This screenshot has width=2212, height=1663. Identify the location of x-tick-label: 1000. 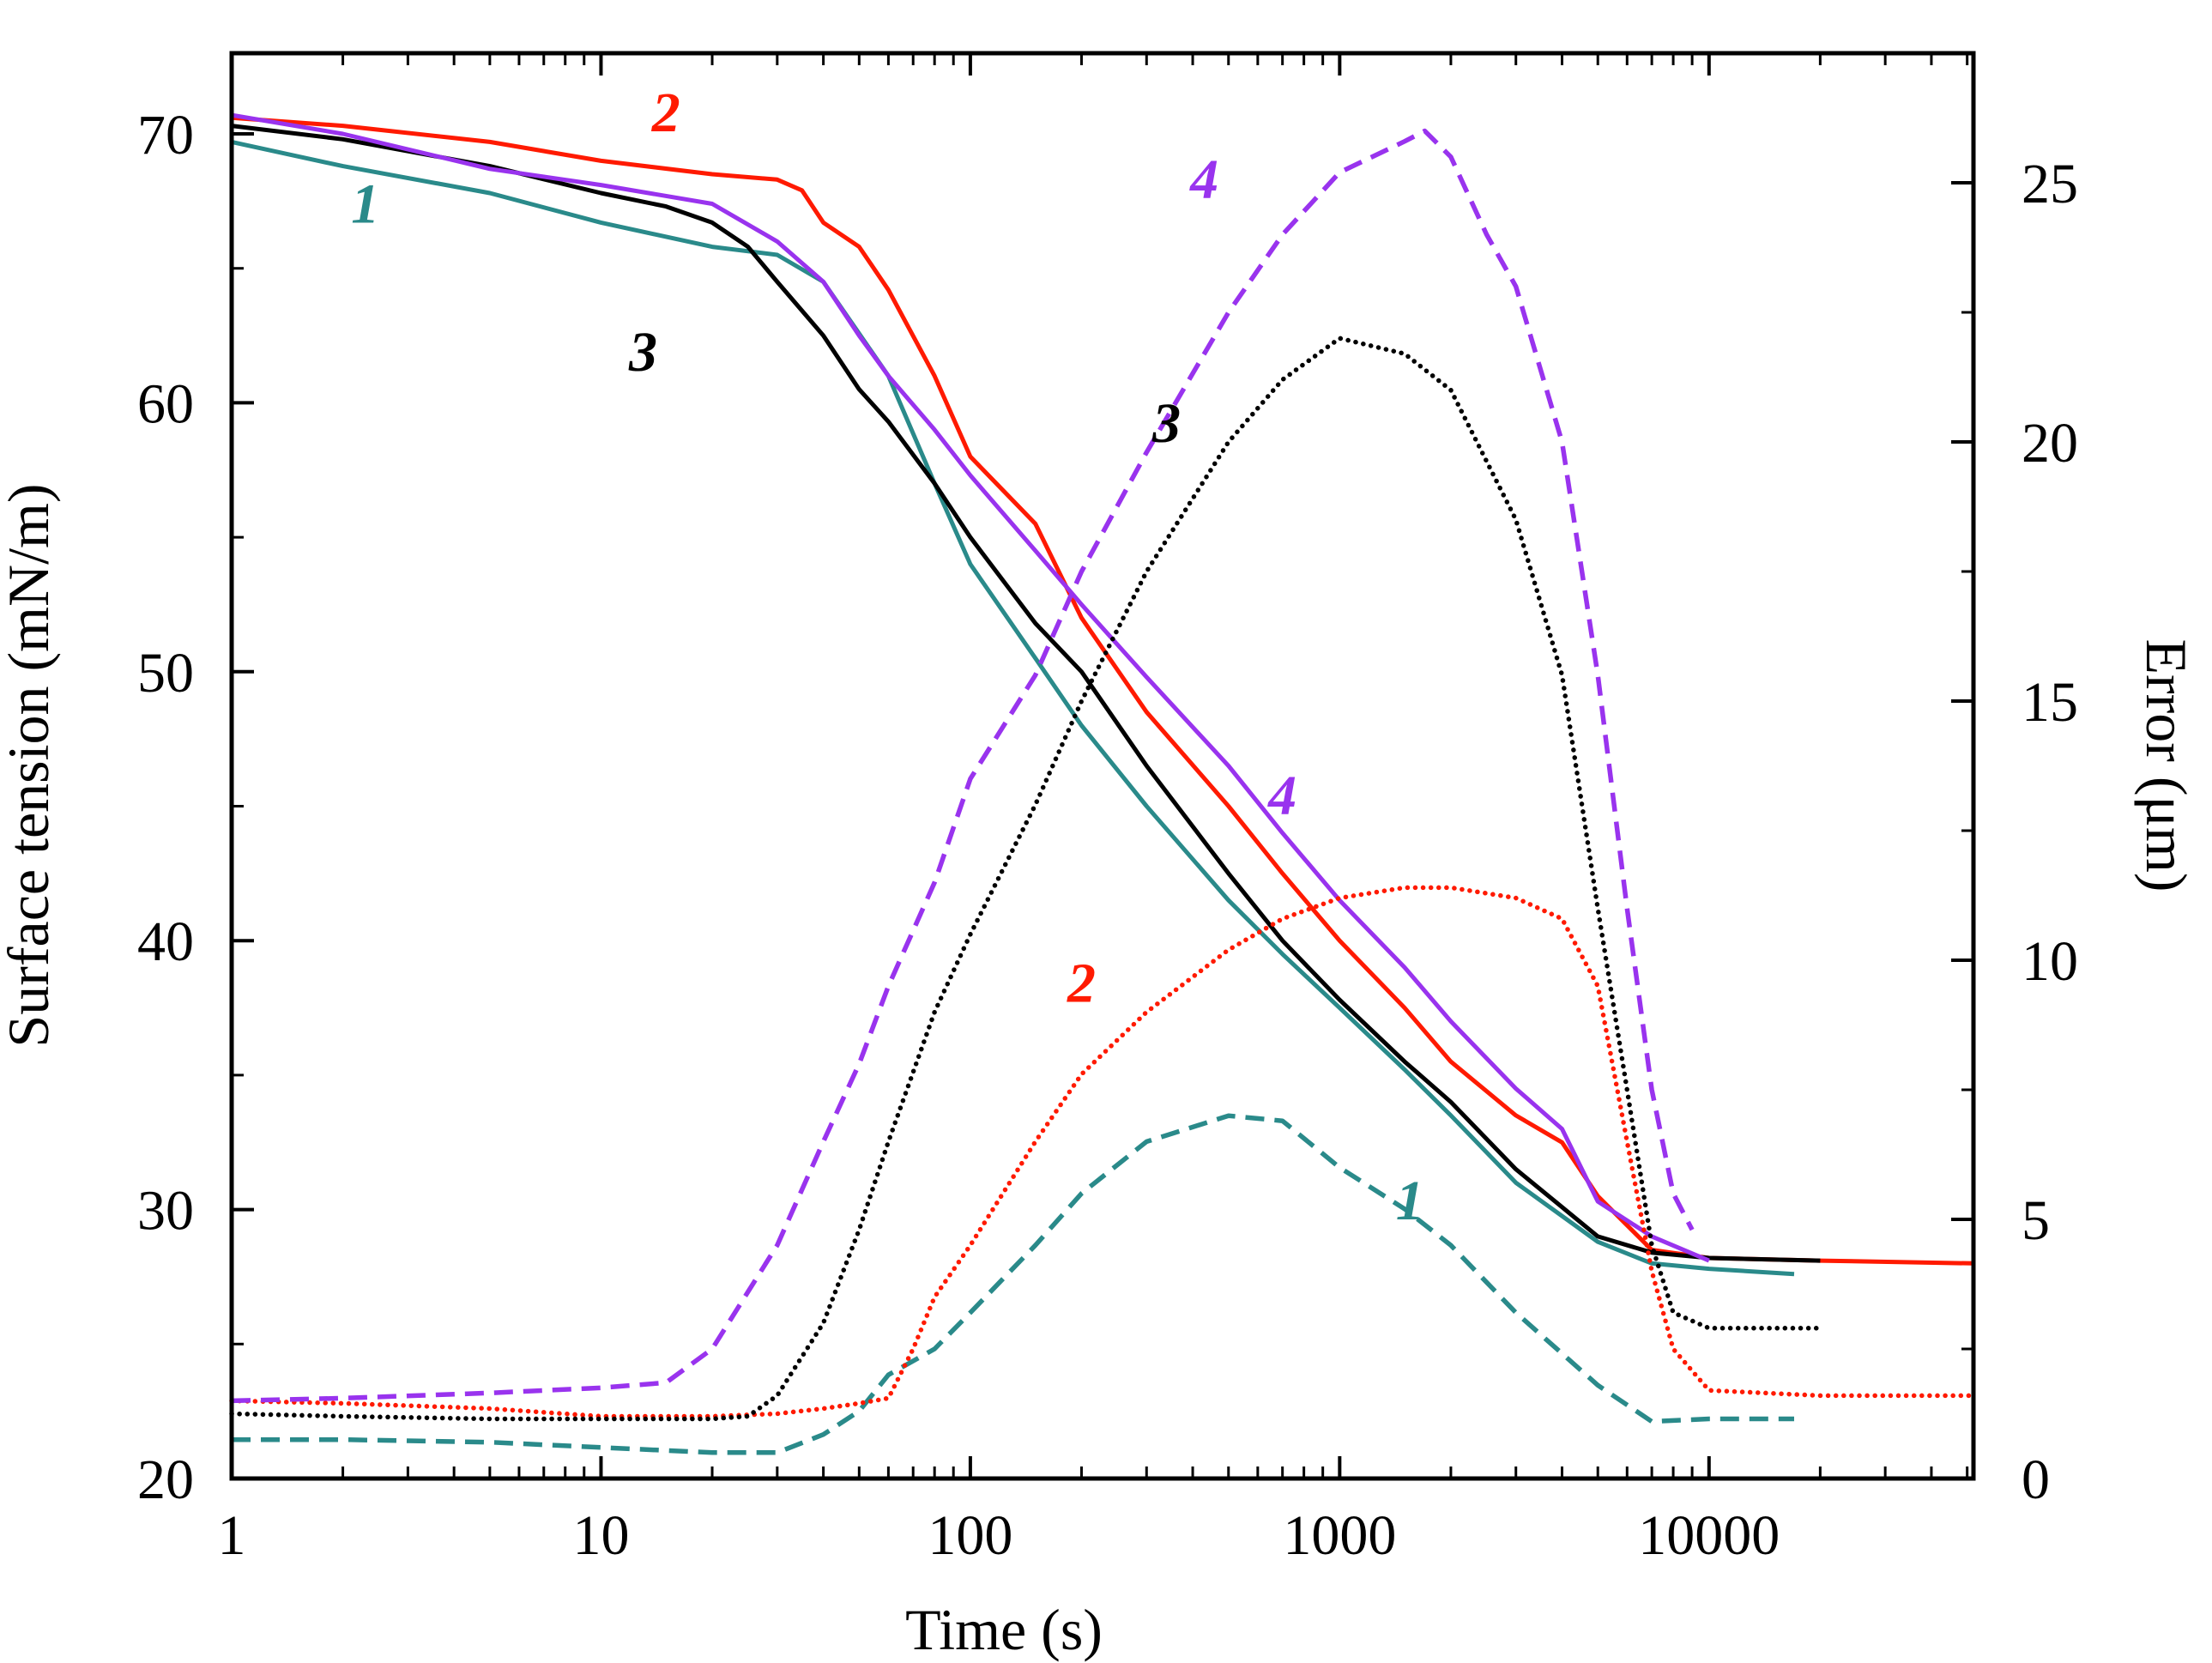
(1339, 1535).